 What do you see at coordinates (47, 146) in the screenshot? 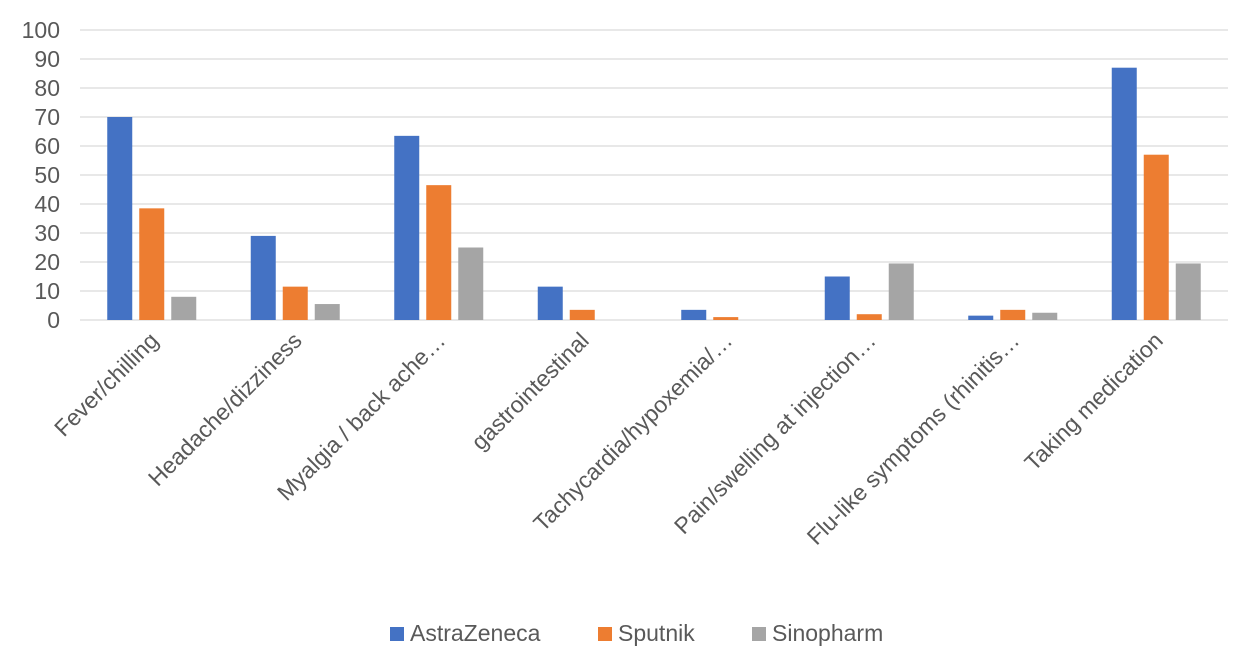
I see `y-tick-label: 60` at bounding box center [47, 146].